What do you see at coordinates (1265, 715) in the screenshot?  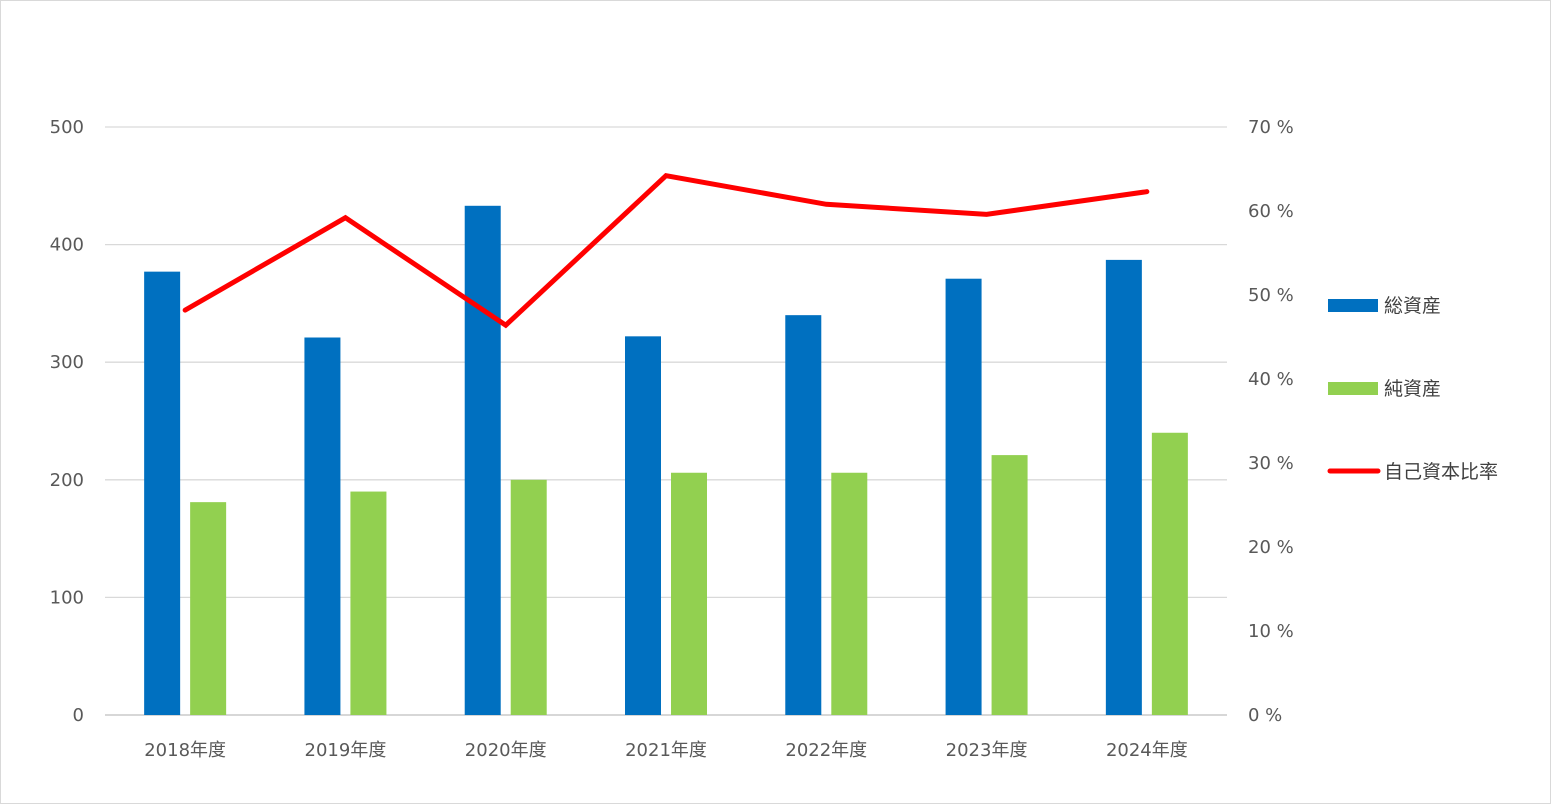 I see `y-right-tick-label: 0 %` at bounding box center [1265, 715].